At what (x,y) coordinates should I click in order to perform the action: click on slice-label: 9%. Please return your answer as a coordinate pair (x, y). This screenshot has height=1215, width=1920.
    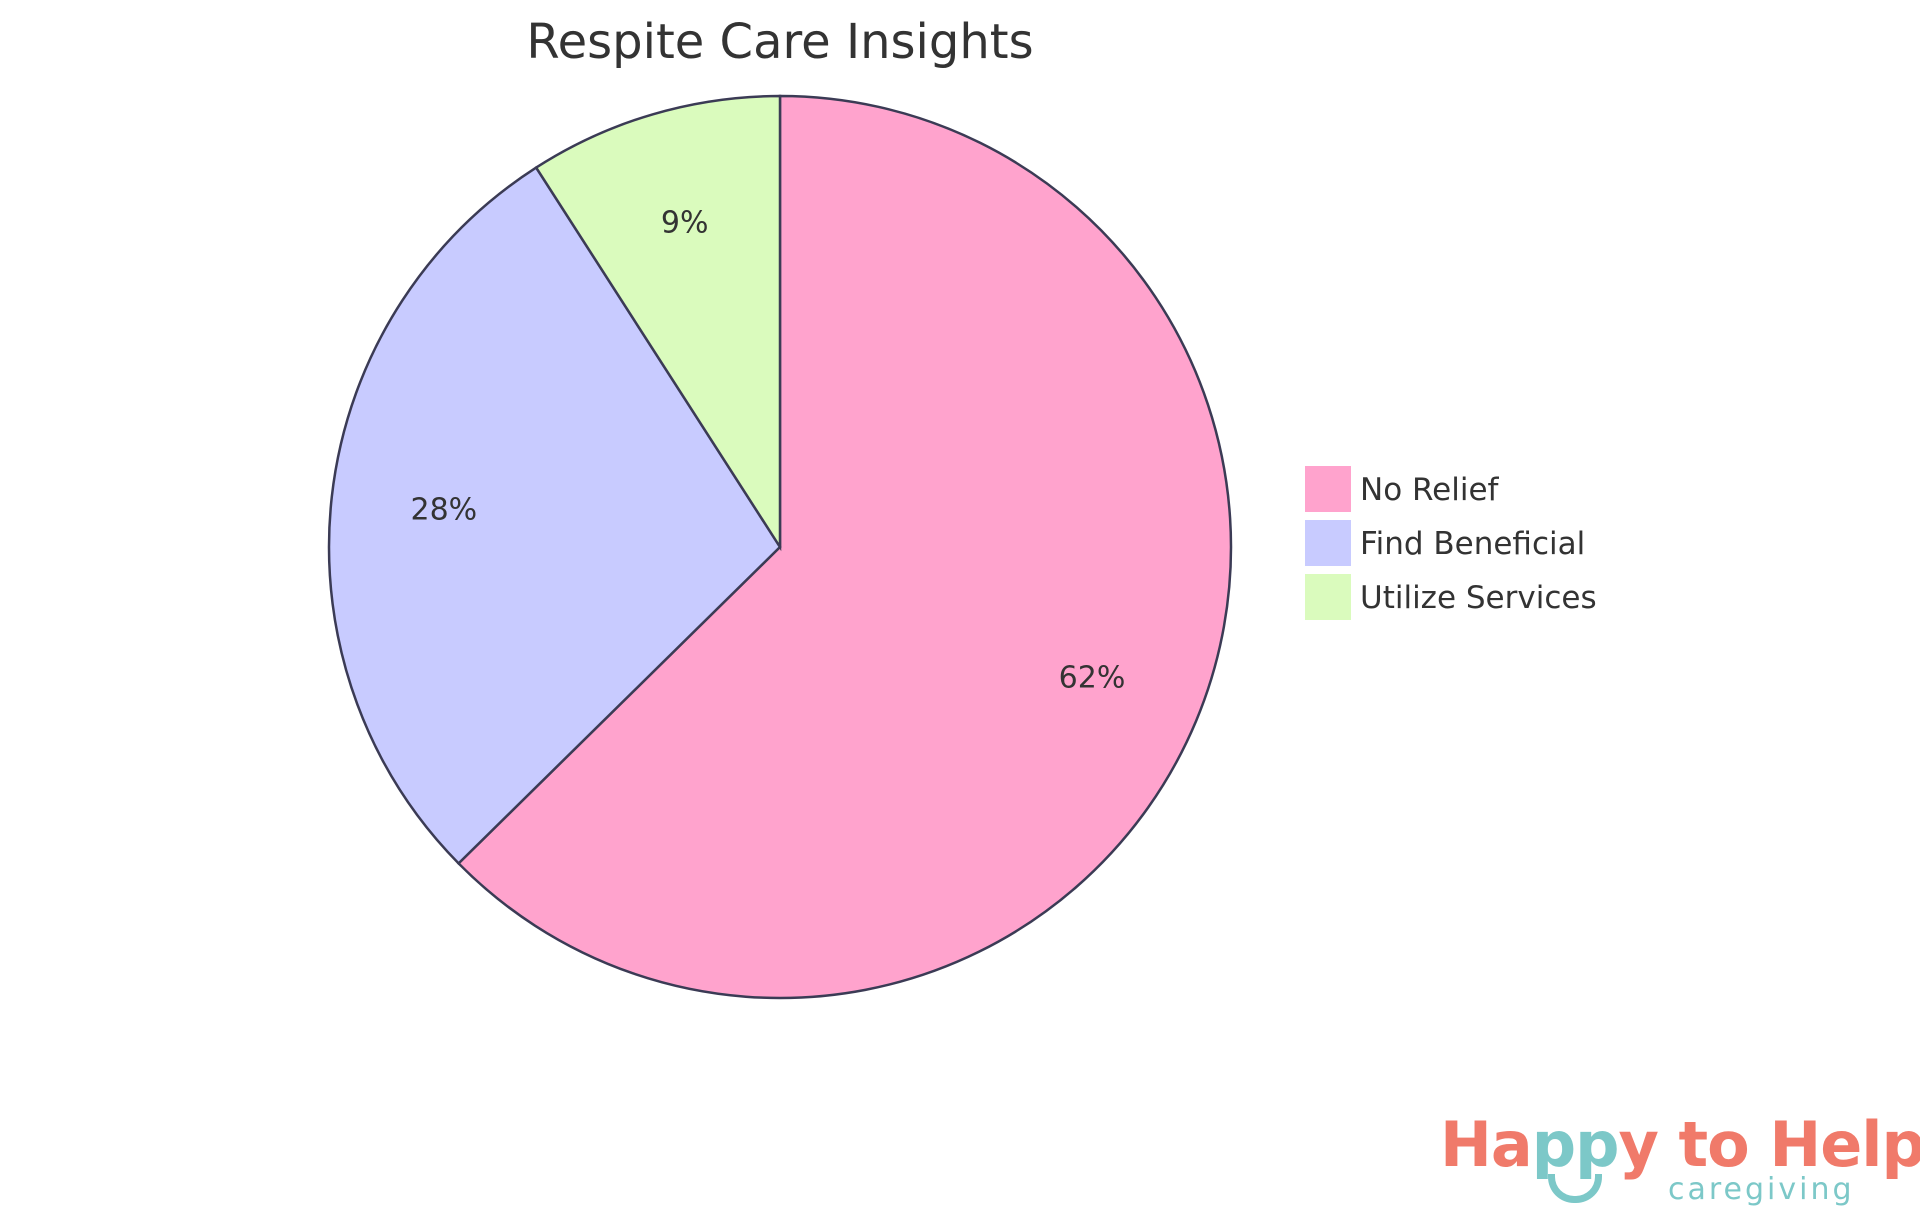
    Looking at the image, I should click on (685, 222).